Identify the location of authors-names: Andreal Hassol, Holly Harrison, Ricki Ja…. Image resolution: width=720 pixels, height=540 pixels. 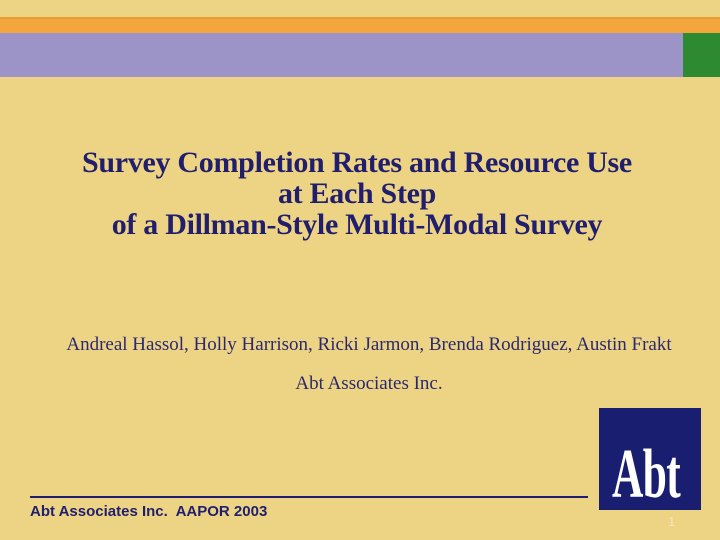
(369, 344).